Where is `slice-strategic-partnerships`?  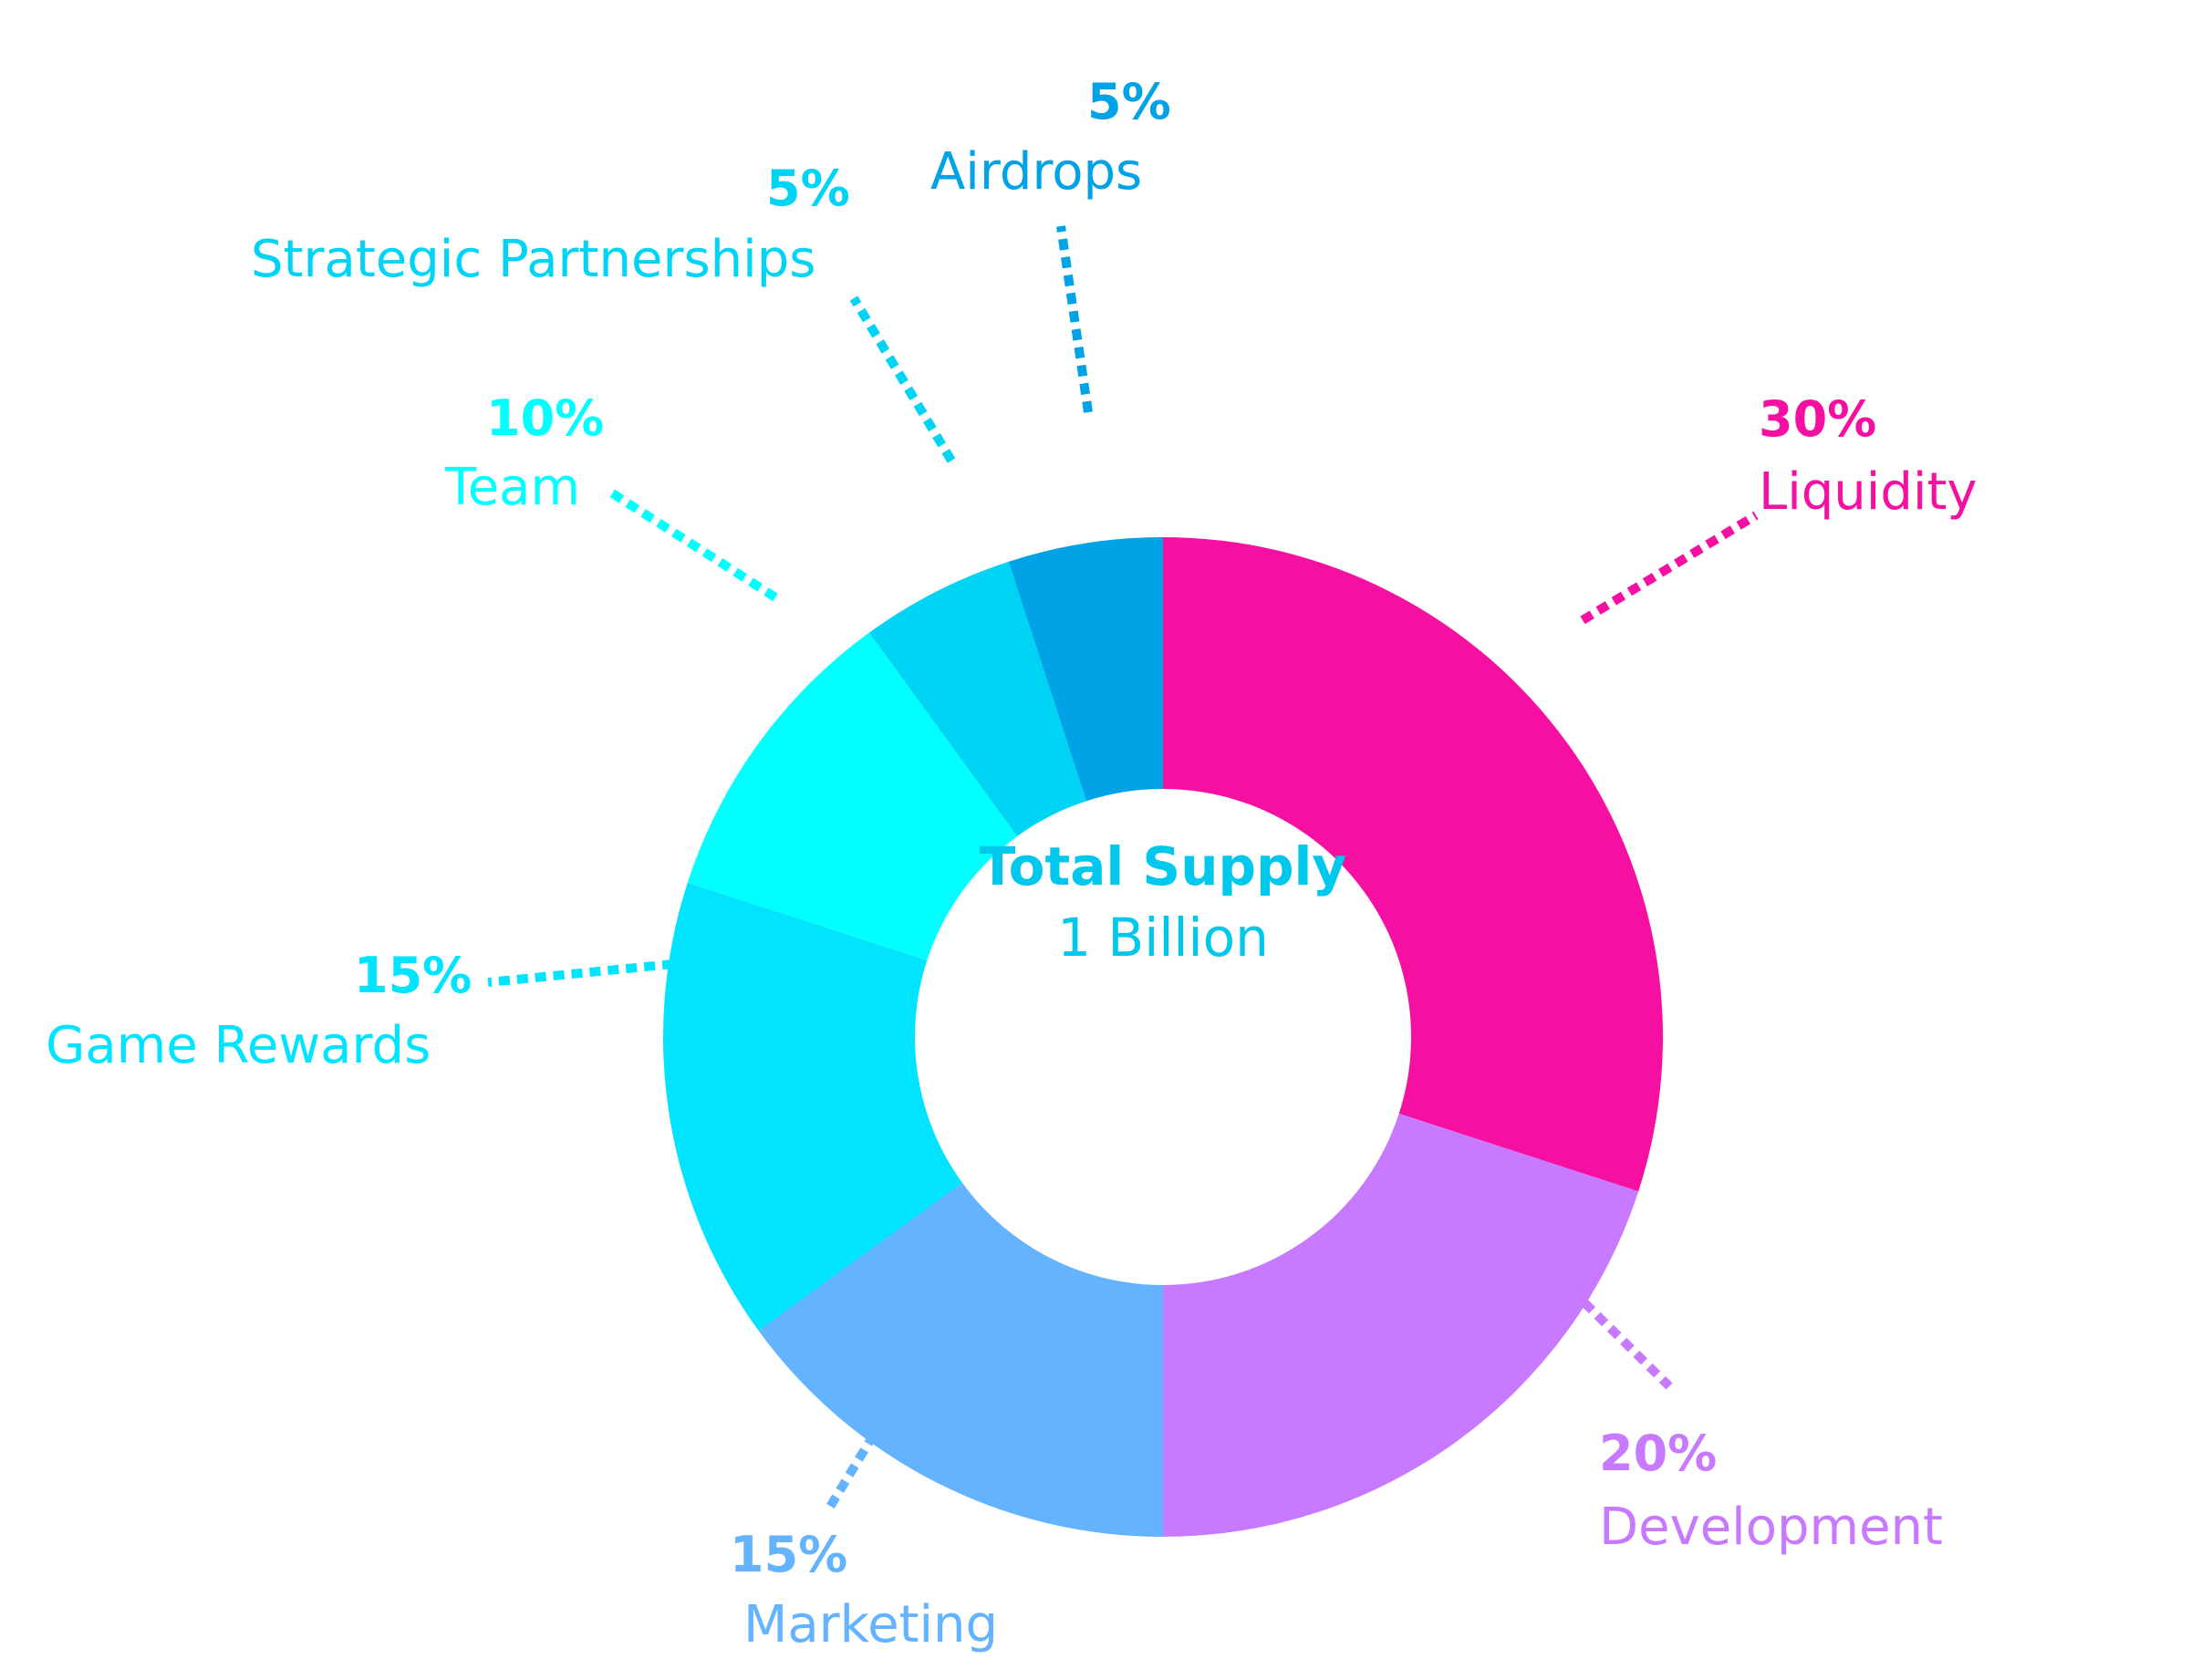
slice-strategic-partnerships is located at coordinates (977, 699).